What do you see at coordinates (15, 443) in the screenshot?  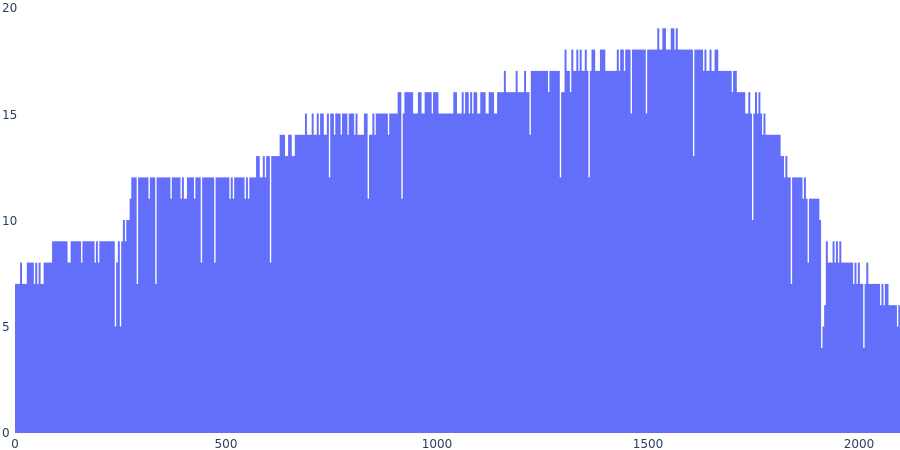 I see `x-tick-label-0: 0` at bounding box center [15, 443].